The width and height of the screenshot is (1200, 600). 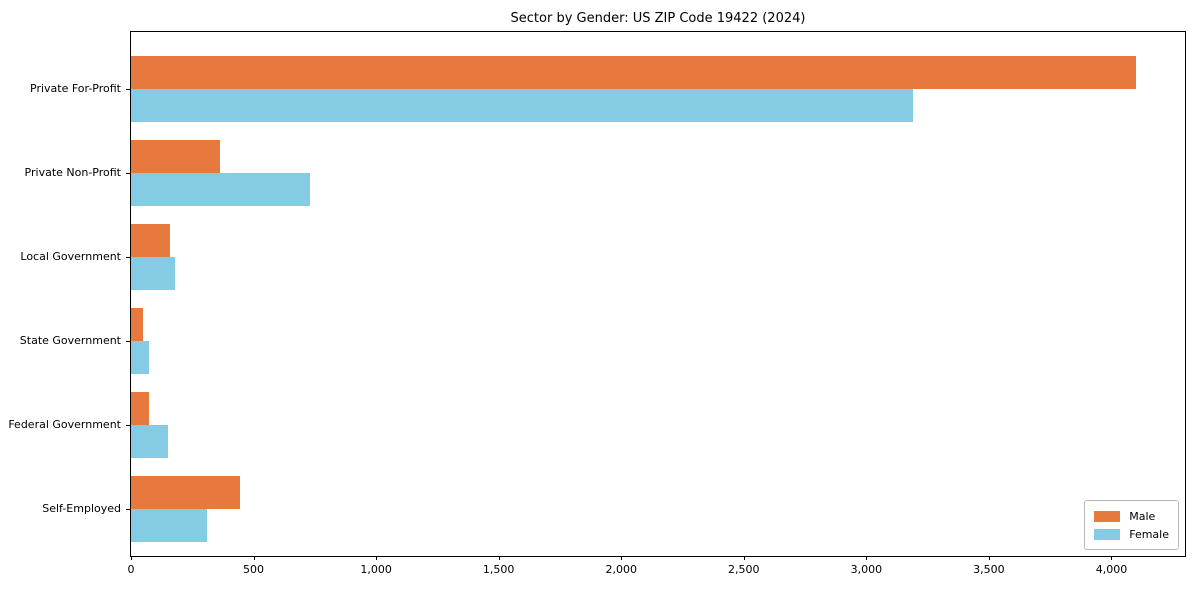 What do you see at coordinates (70, 340) in the screenshot?
I see `ytick-label-state-government: State Government` at bounding box center [70, 340].